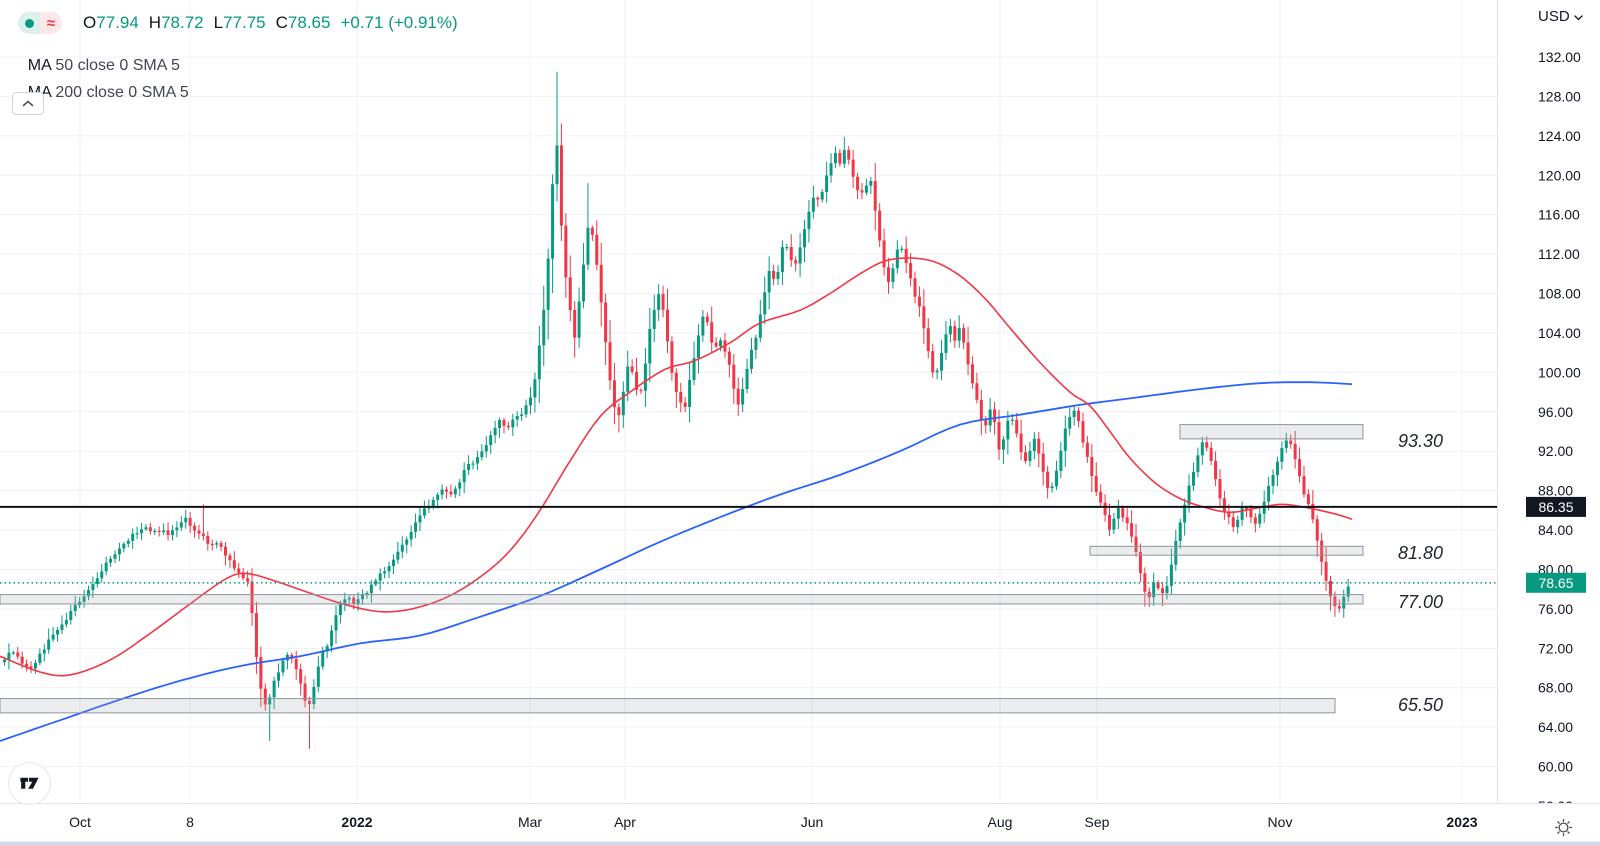  What do you see at coordinates (1555, 530) in the screenshot?
I see `svg-text: 84.00` at bounding box center [1555, 530].